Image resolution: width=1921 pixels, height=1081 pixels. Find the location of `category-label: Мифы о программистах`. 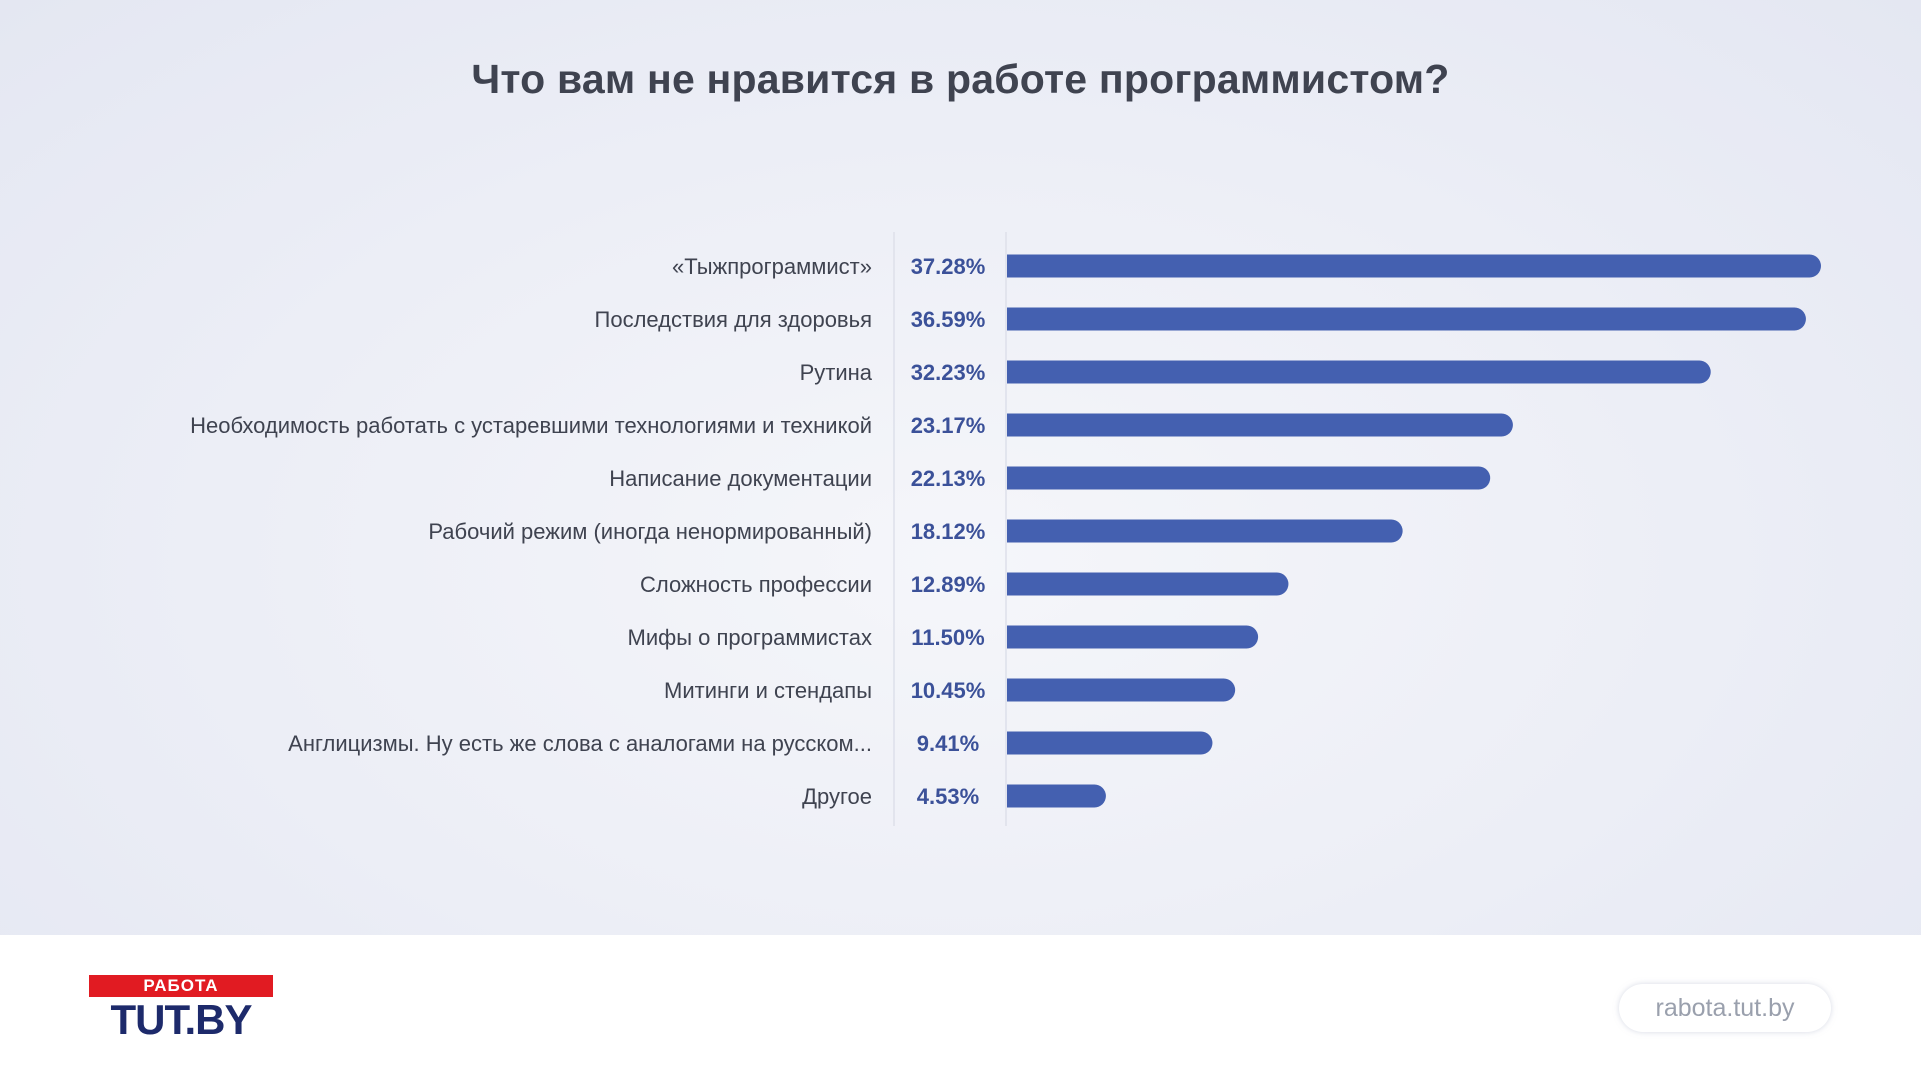

category-label: Мифы о программистах is located at coordinates (750, 637).